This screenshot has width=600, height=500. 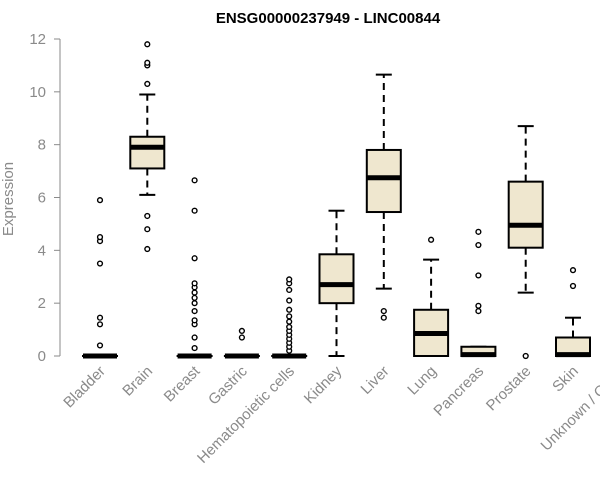 I want to click on box-kidney, so click(x=336, y=283).